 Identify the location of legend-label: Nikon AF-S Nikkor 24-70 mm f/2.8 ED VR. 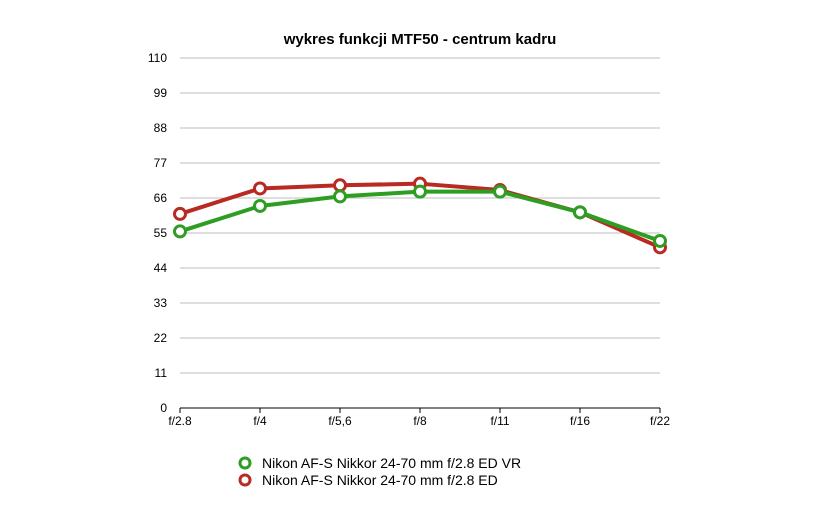
(391, 463).